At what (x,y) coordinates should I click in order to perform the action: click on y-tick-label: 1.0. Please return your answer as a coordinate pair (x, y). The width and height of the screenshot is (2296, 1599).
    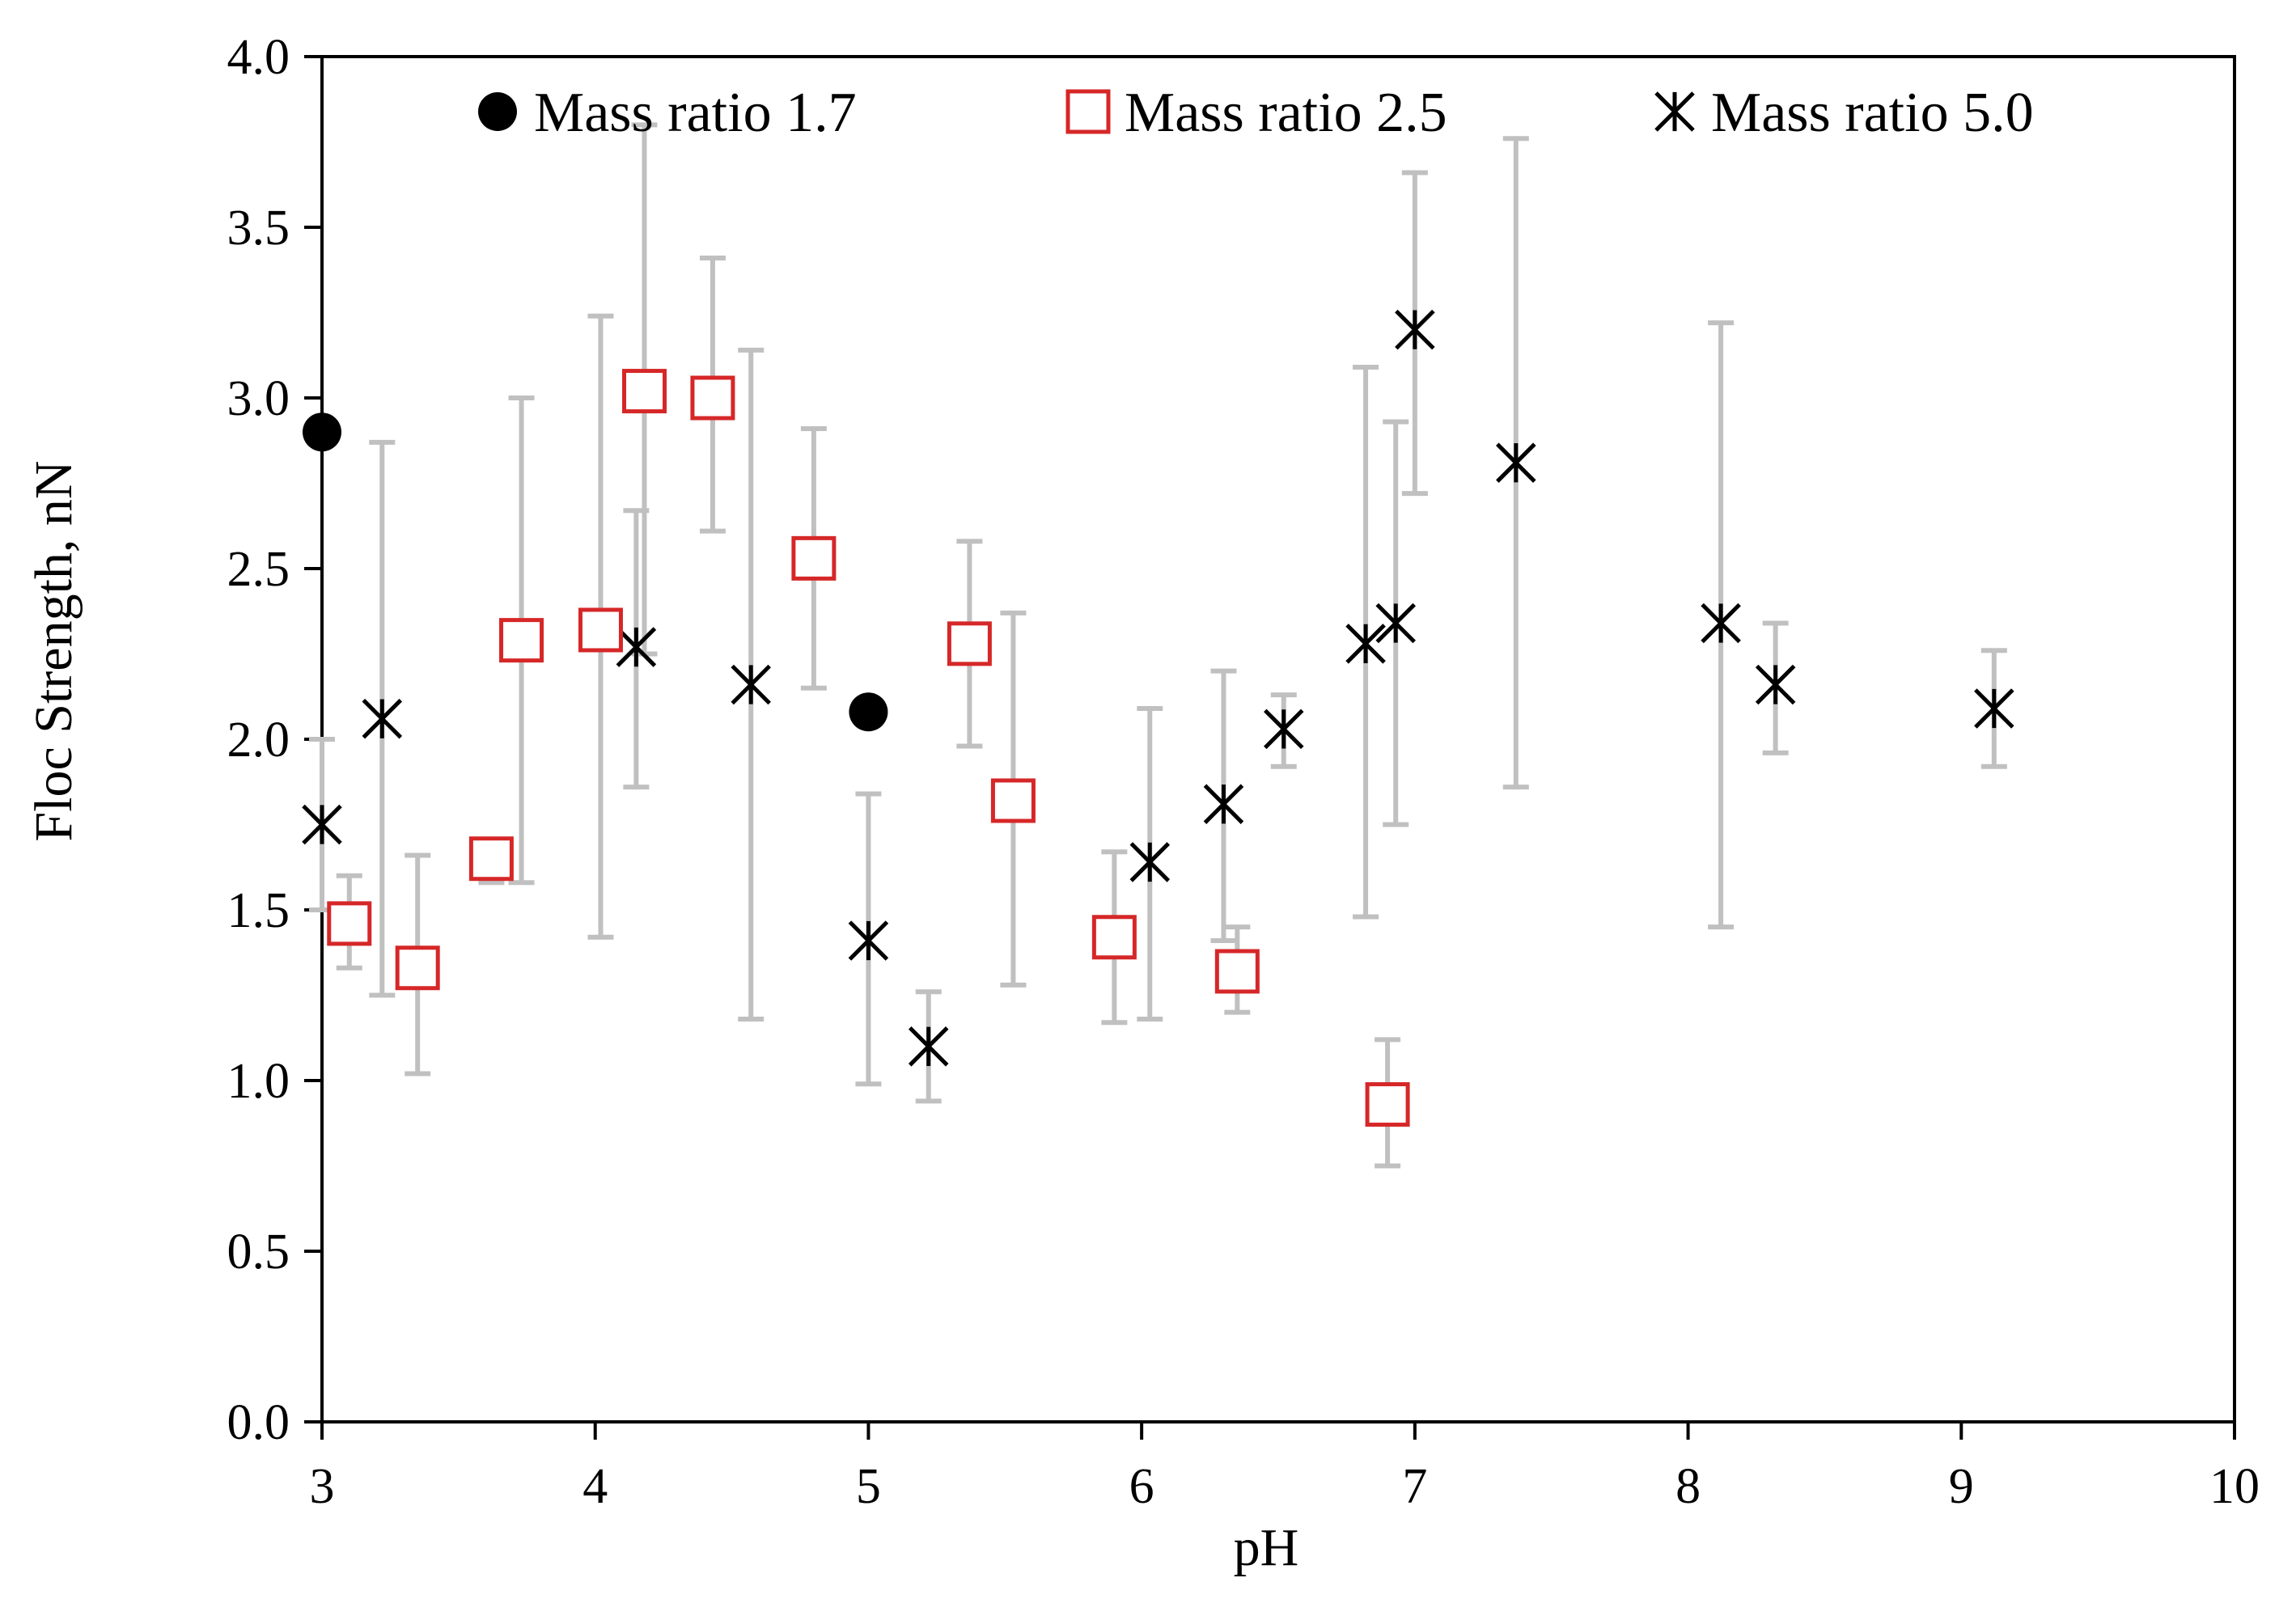
    Looking at the image, I should click on (258, 1081).